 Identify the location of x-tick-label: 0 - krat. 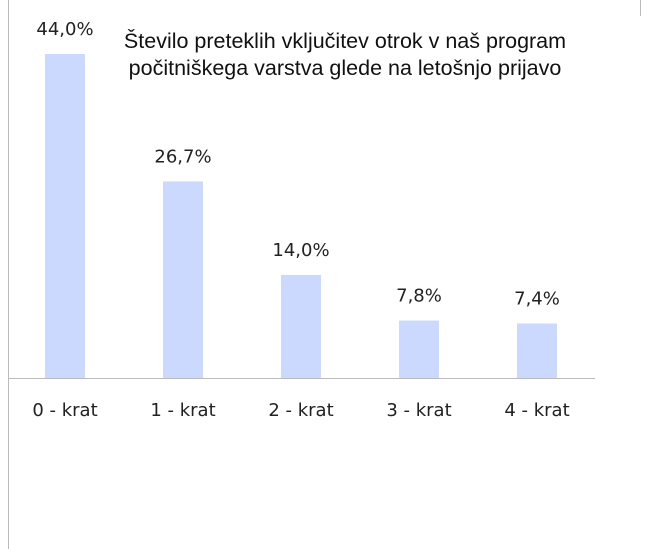
(64, 410).